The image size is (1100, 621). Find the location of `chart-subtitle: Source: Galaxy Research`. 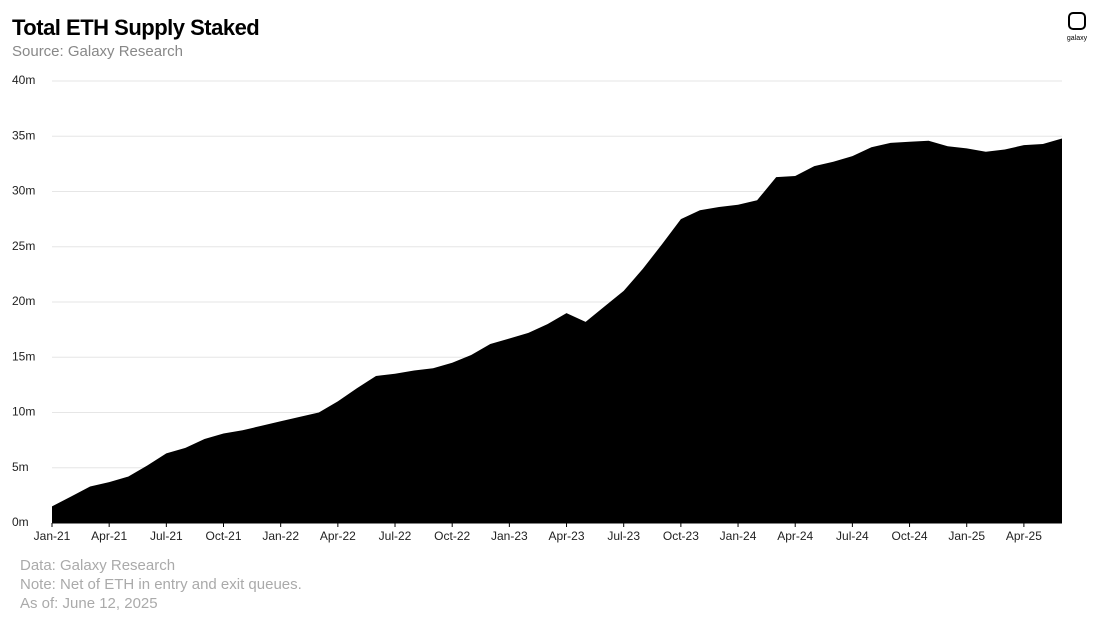

chart-subtitle: Source: Galaxy Research is located at coordinates (97, 51).